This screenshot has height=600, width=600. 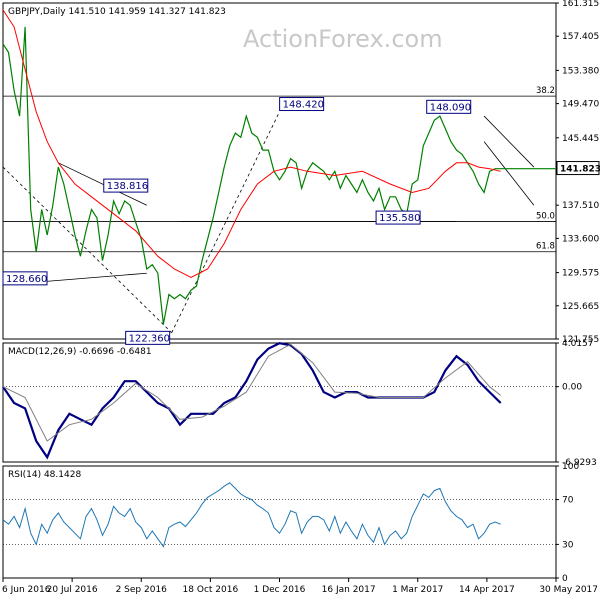 I want to click on x-tick-label: 20 Jul 2016, so click(x=72, y=590).